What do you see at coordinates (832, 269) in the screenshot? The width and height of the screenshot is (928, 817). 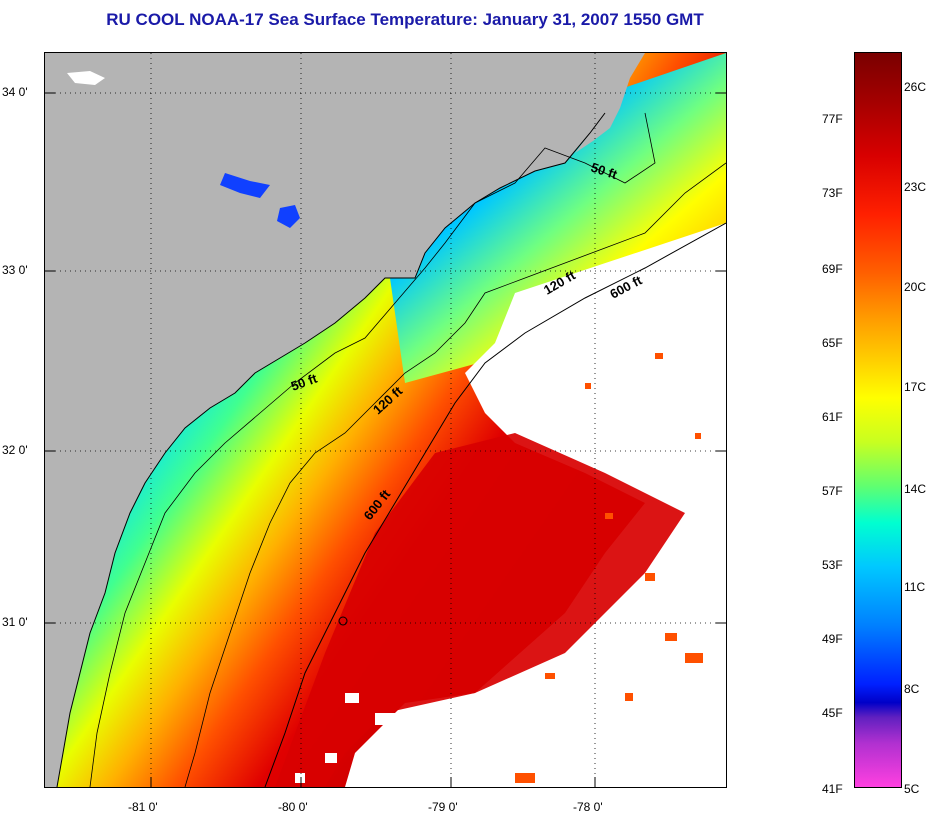 I see `colorbar-f-69: 69F` at bounding box center [832, 269].